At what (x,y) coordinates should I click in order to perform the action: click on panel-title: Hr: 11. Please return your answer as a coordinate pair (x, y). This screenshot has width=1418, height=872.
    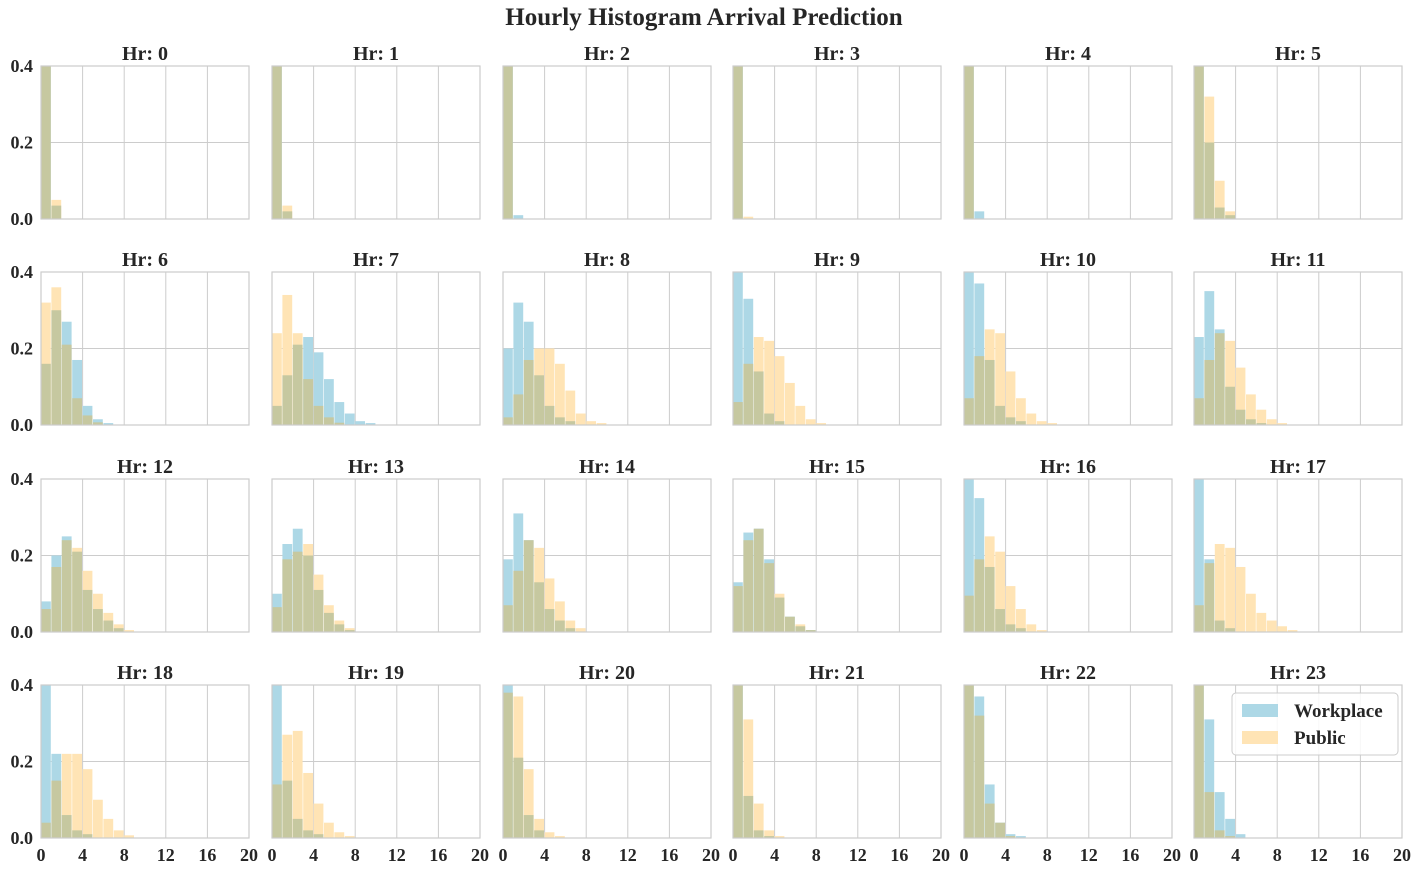
    Looking at the image, I should click on (1298, 260).